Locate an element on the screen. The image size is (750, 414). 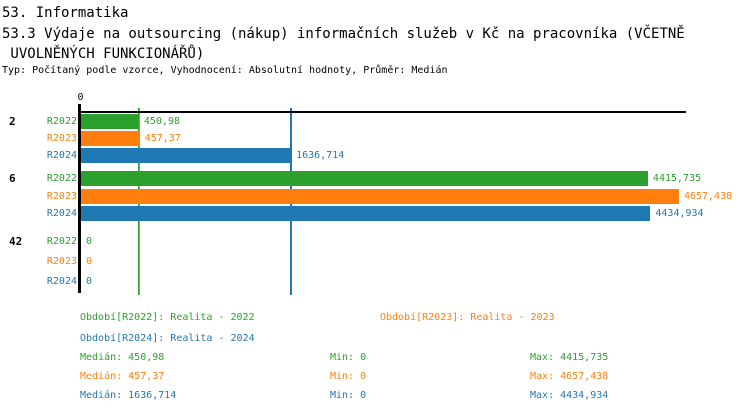
bar-value-label: 4434,934 is located at coordinates (679, 213).